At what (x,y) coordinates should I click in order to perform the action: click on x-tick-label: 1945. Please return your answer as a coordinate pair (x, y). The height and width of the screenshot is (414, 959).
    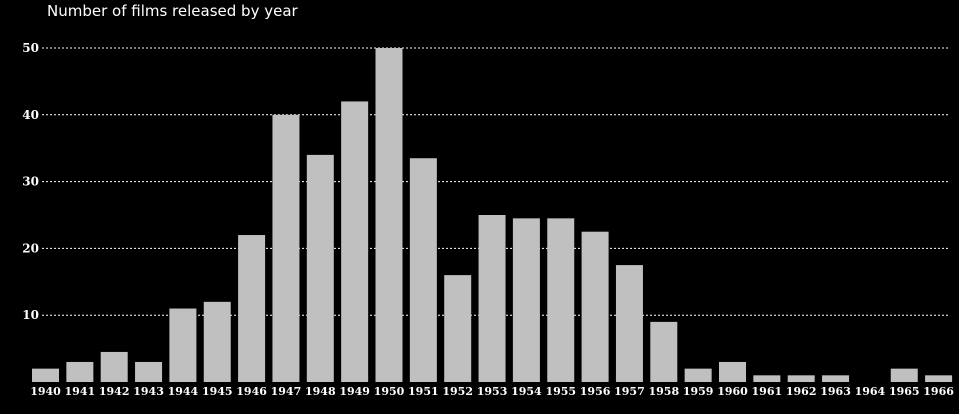
    Looking at the image, I should click on (217, 391).